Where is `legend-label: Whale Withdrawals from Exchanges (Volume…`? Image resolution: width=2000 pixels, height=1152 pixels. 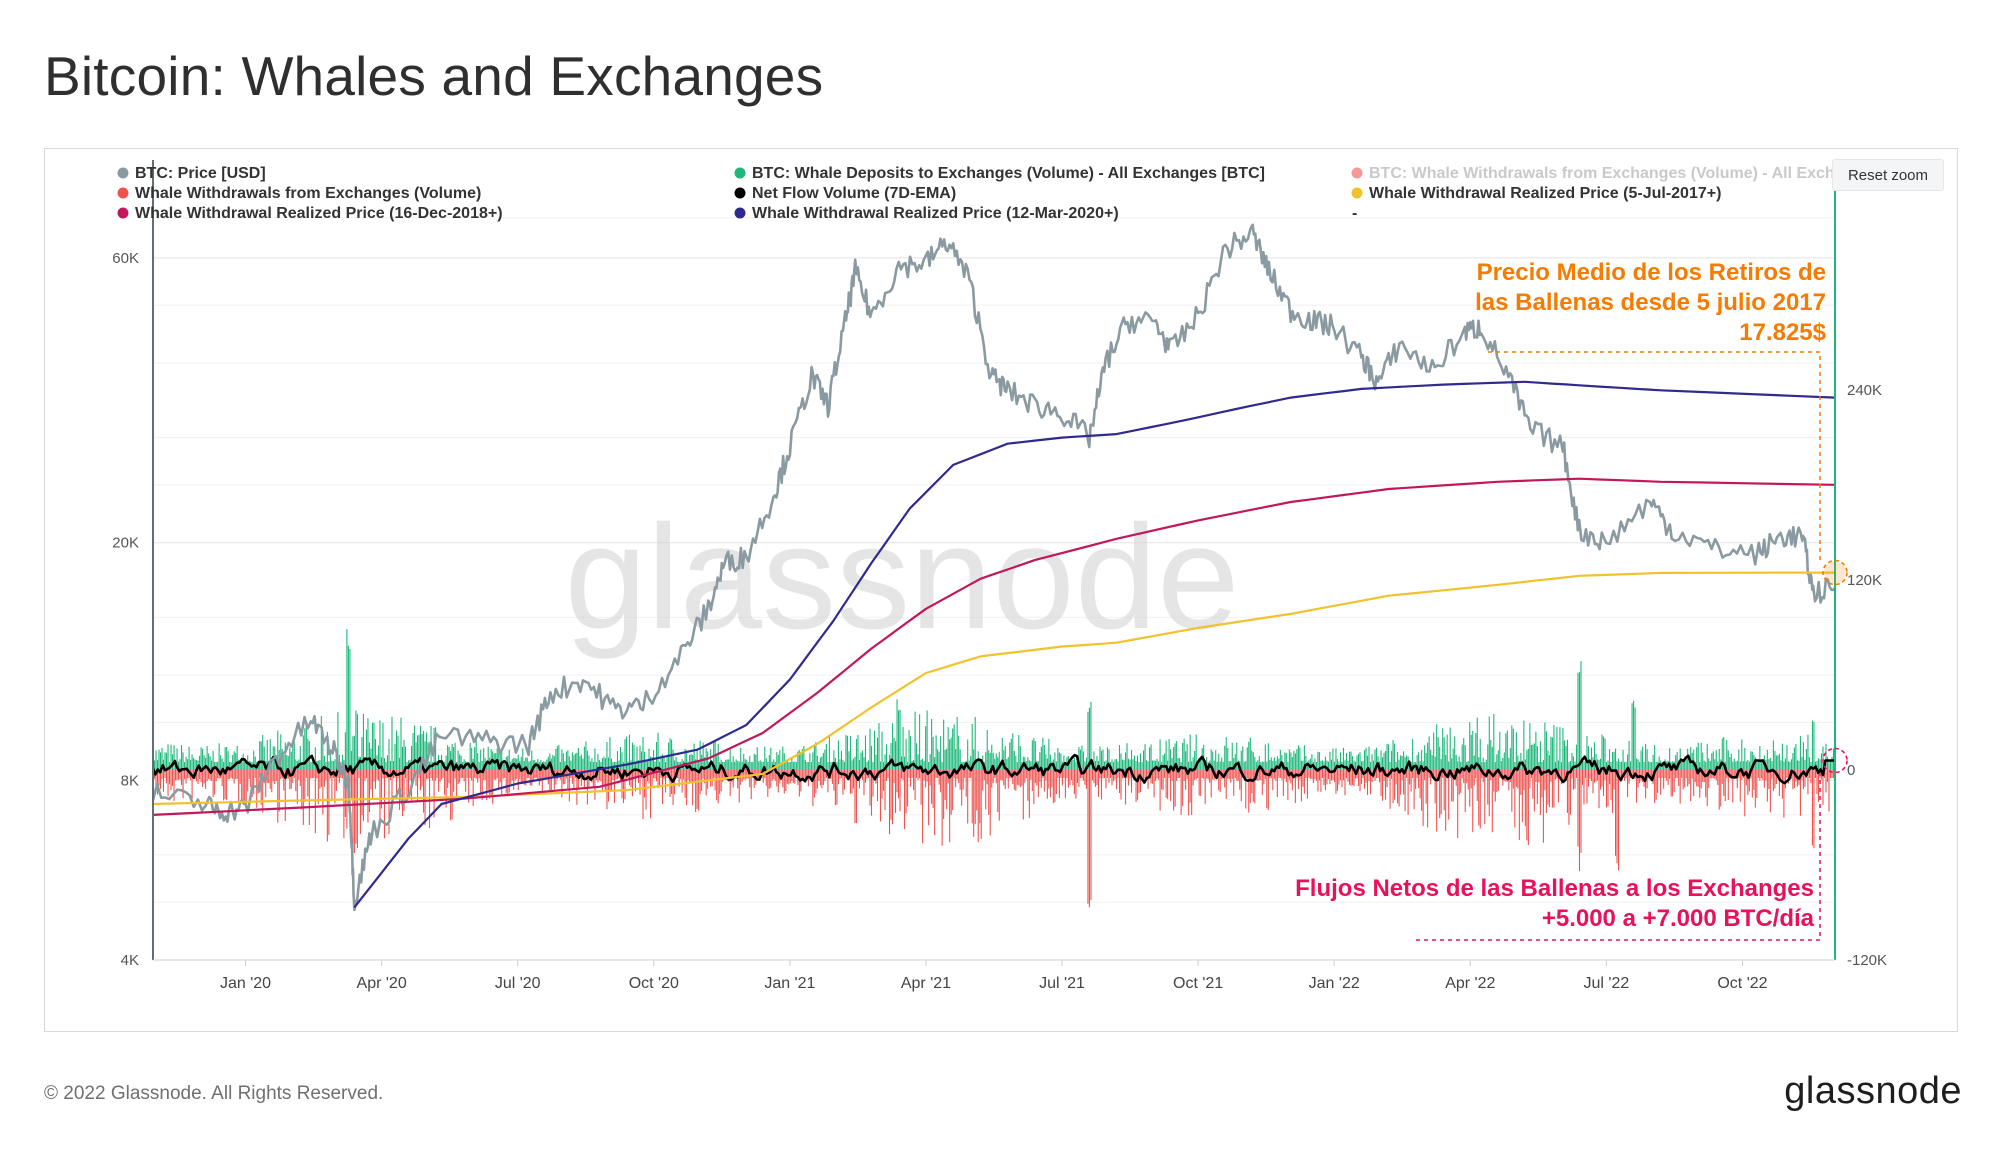
legend-label: Whale Withdrawals from Exchanges (Volume… is located at coordinates (308, 193).